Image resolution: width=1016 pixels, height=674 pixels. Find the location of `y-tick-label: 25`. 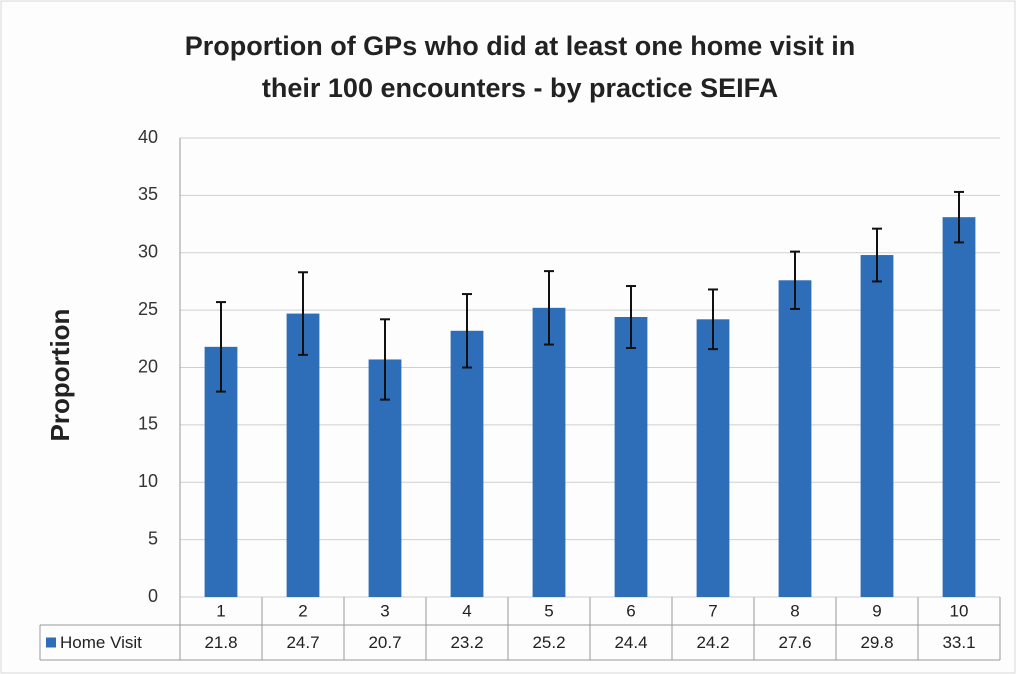

y-tick-label: 25 is located at coordinates (148, 309).